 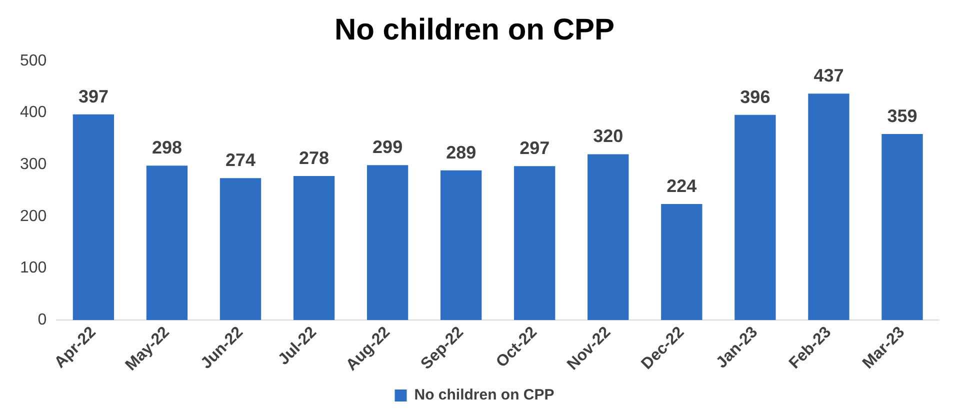 What do you see at coordinates (484, 395) in the screenshot?
I see `legend-label: No children on CPP` at bounding box center [484, 395].